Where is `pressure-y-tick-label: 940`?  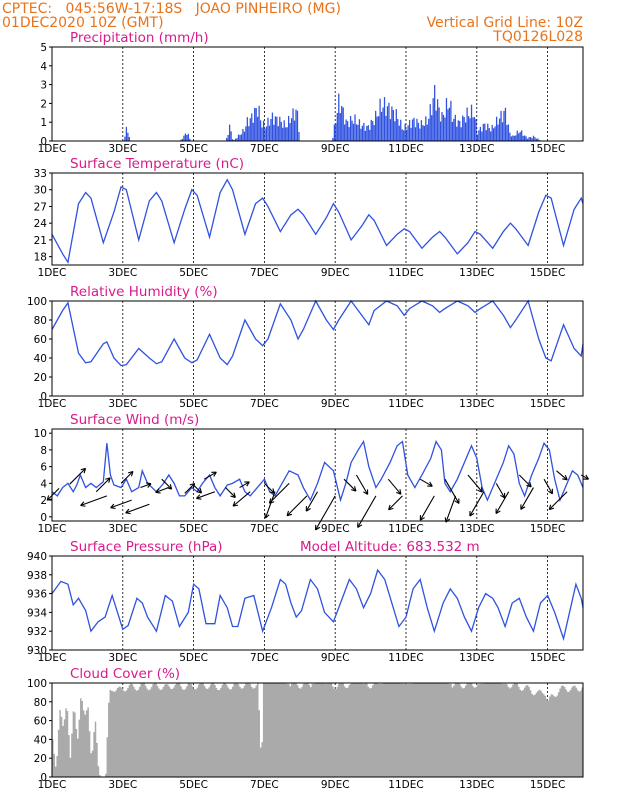 pressure-y-tick-label: 940 is located at coordinates (37, 557).